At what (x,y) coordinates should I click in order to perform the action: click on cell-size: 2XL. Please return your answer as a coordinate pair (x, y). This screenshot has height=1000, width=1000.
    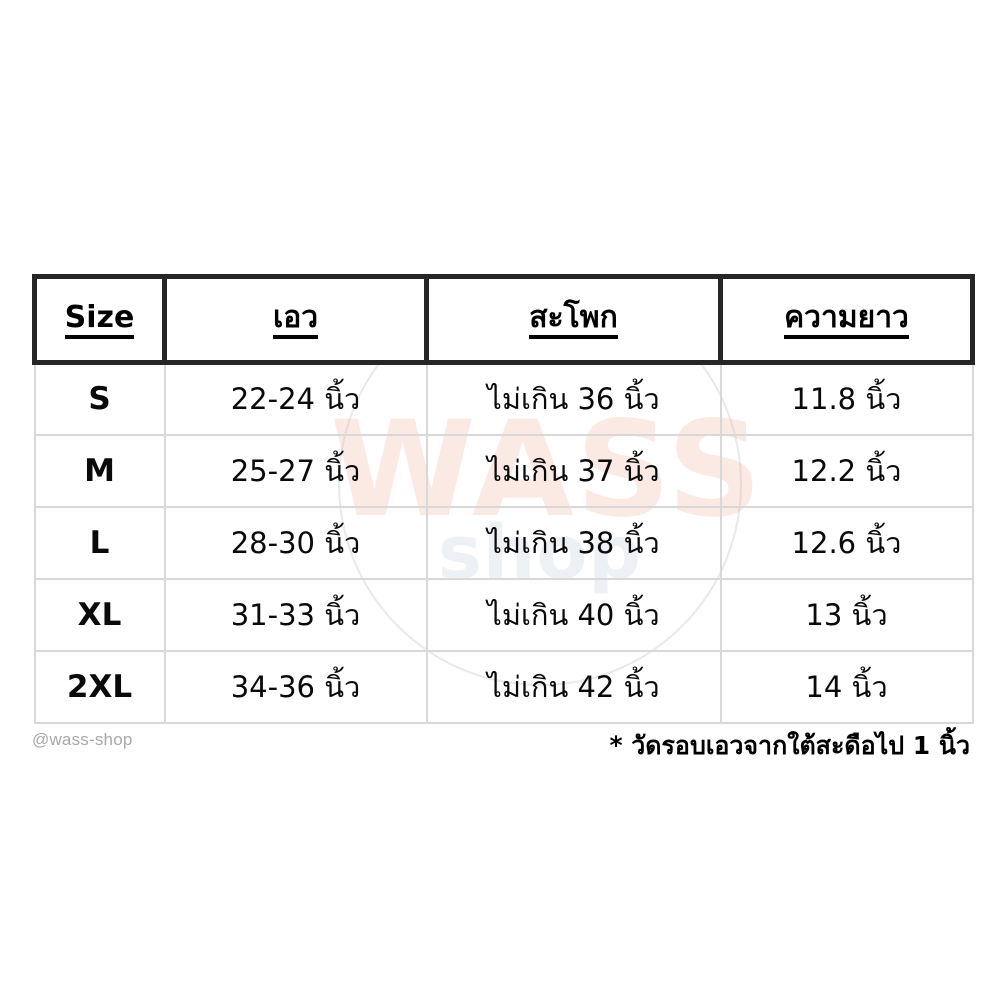
    Looking at the image, I should click on (99, 686).